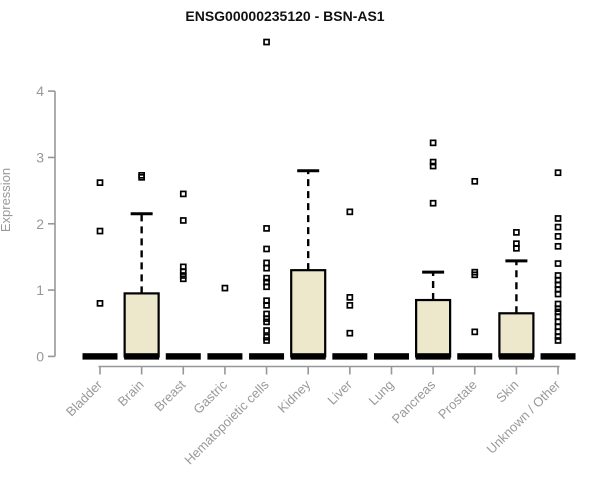 This screenshot has height=500, width=600. I want to click on x-category-label: Liver, so click(339, 392).